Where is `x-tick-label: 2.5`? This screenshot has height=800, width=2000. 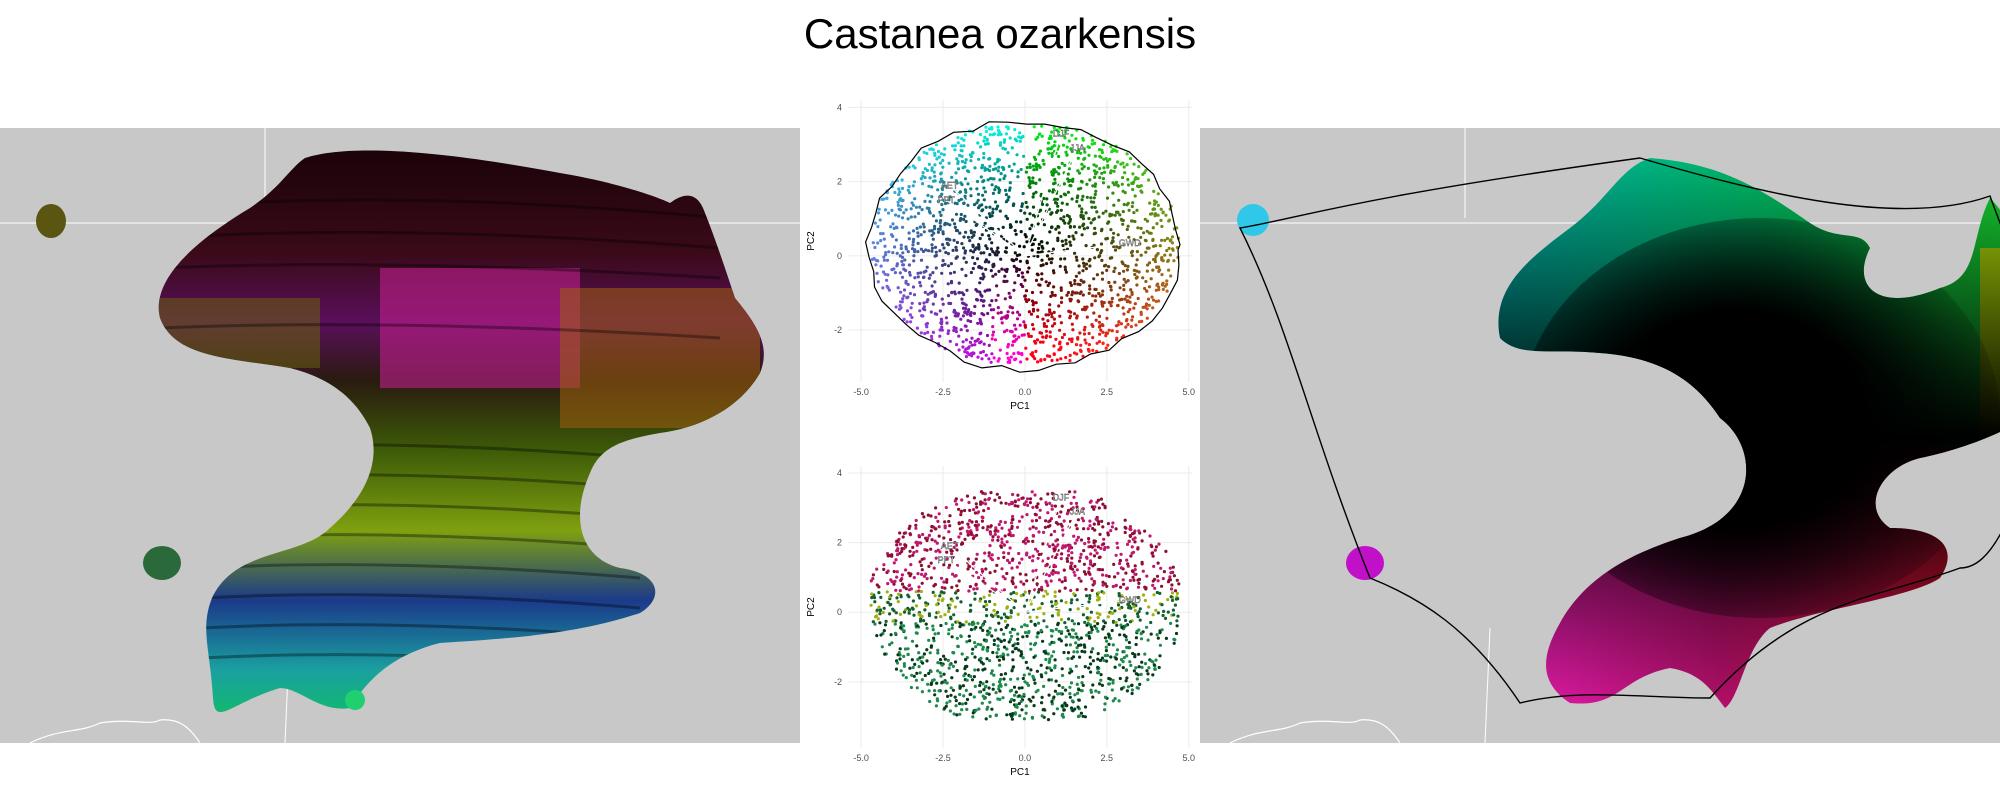
x-tick-label: 2.5 is located at coordinates (1107, 392).